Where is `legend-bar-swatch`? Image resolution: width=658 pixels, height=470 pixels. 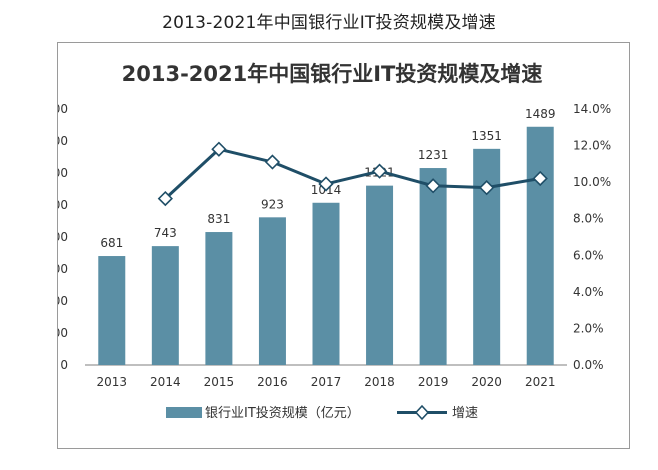
legend-bar-swatch is located at coordinates (184, 412).